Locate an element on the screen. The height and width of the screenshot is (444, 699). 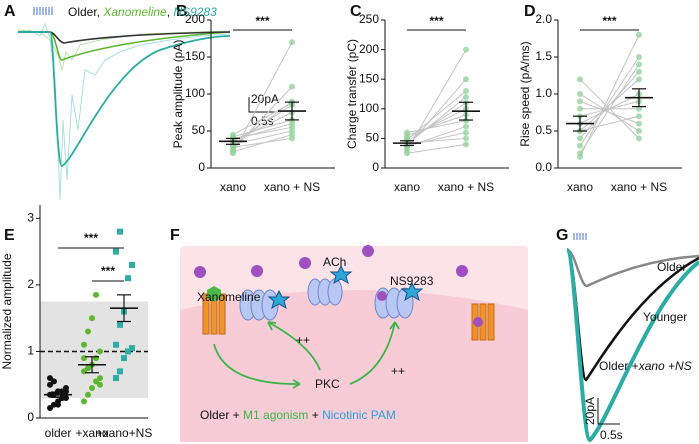
trace-label: Younger is located at coordinates (665, 317).